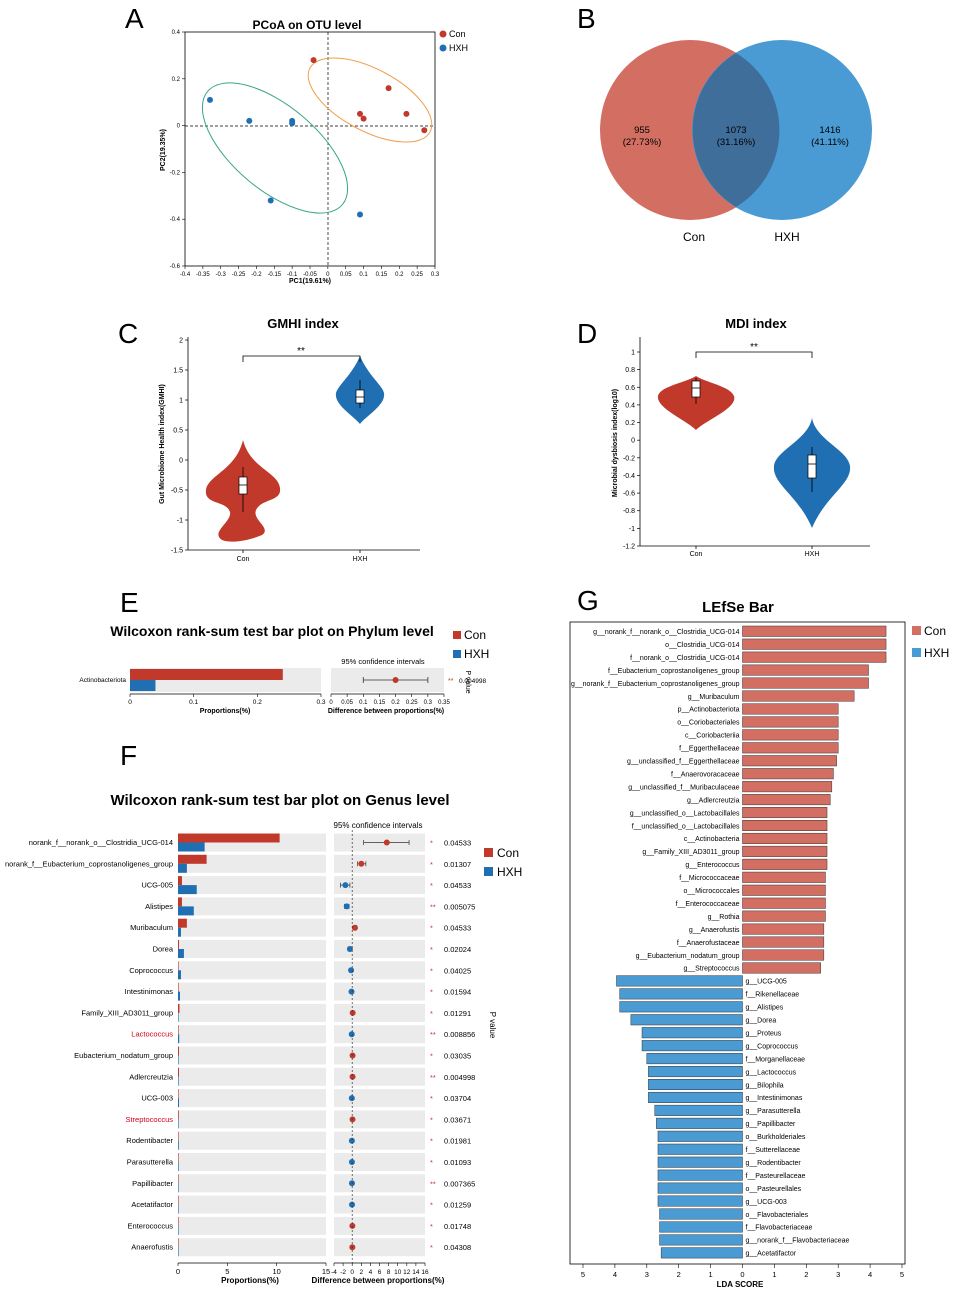  What do you see at coordinates (301, 351) in the screenshot?
I see `gmhi-sig: **` at bounding box center [301, 351].